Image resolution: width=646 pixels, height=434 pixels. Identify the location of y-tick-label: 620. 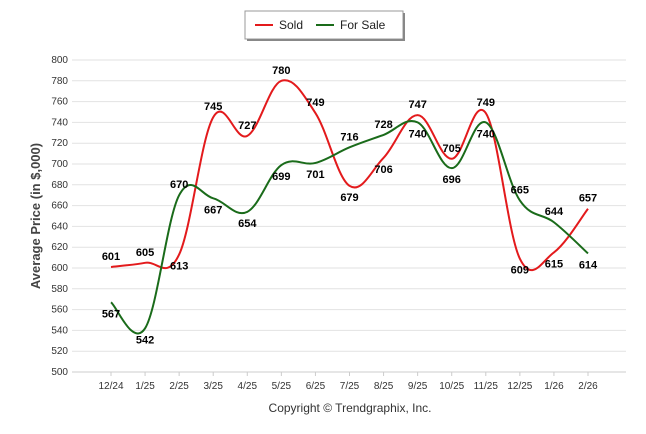
(59, 247).